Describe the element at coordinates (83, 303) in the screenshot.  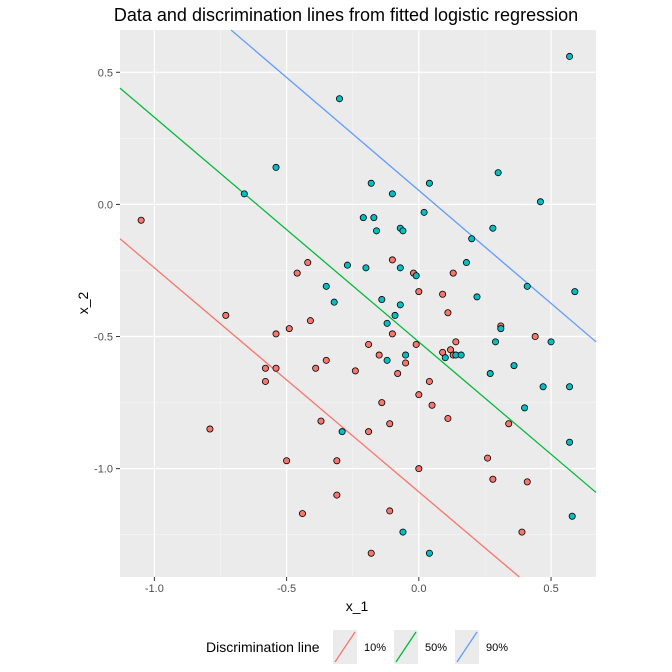
I see `y-axis-title: x_2` at that location.